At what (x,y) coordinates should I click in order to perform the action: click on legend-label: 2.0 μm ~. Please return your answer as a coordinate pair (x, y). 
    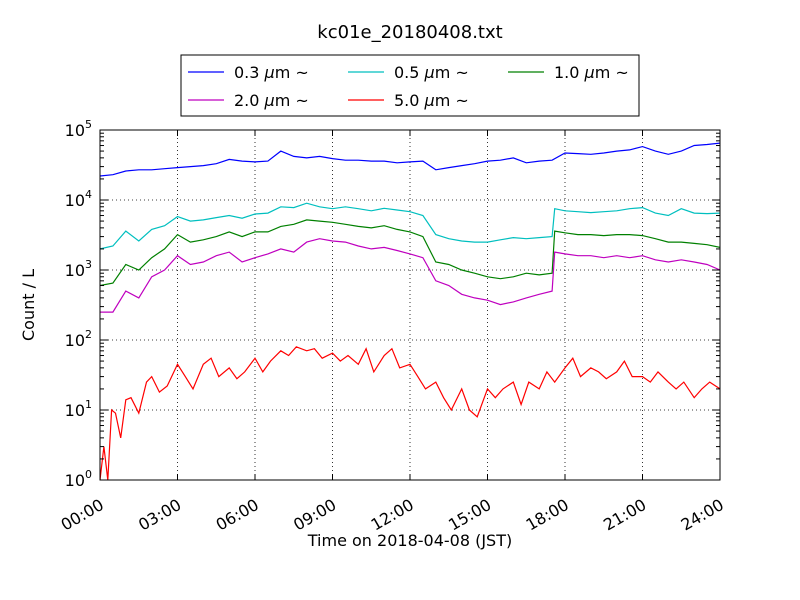
    Looking at the image, I should click on (271, 100).